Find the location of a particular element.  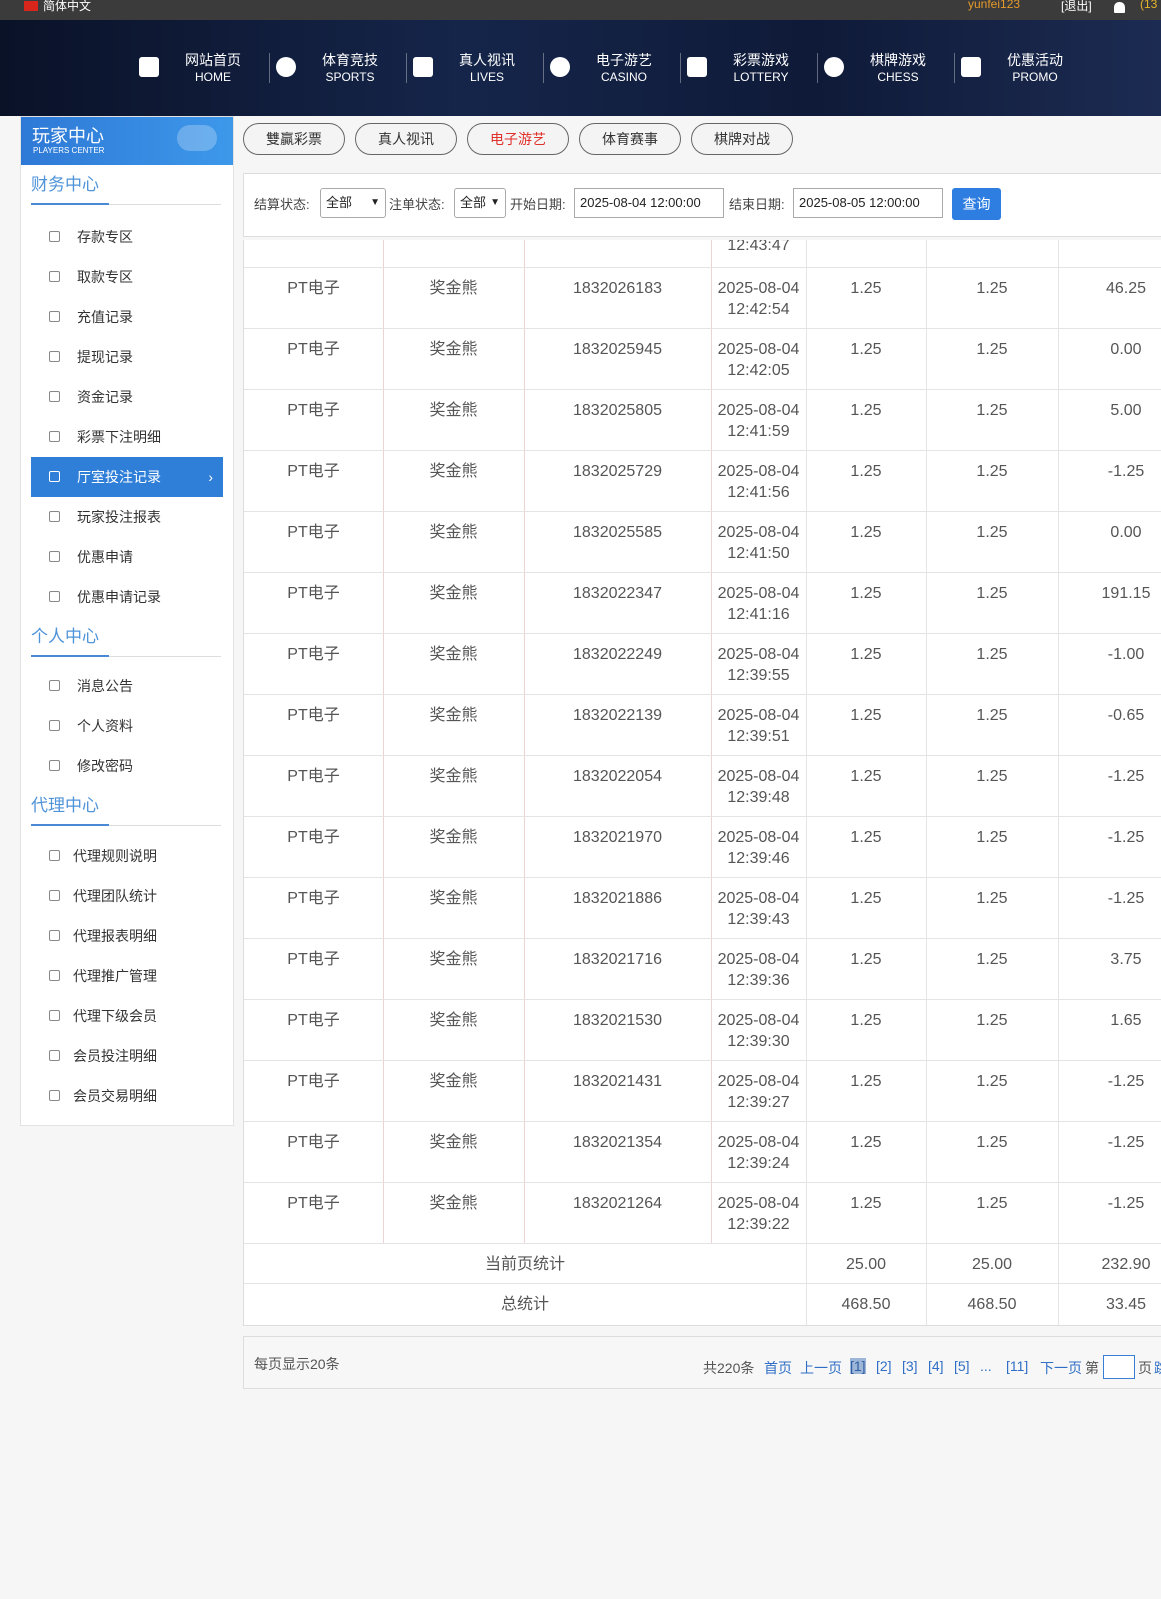

nav-label: 彩票游戏 is located at coordinates (761, 60).